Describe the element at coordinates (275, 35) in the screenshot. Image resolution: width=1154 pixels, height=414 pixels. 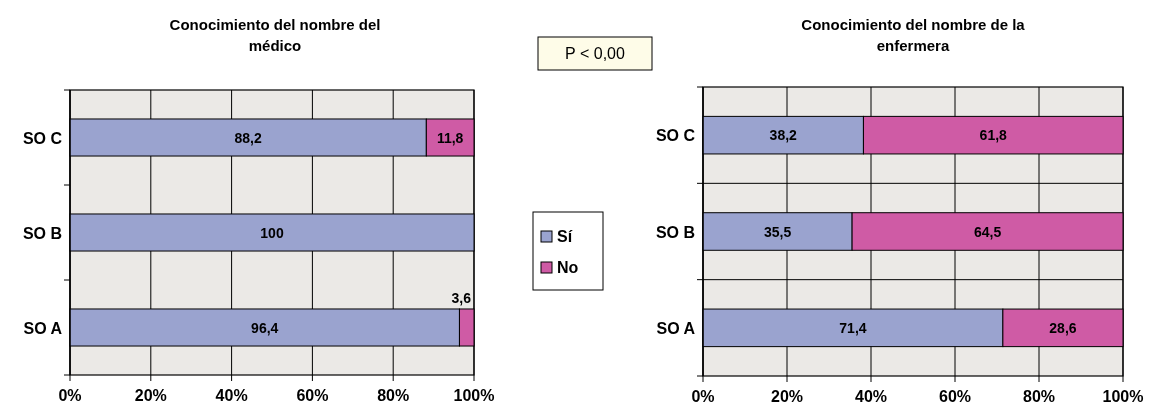
I see `chart-title: Conocimiento del nombre del médico` at that location.